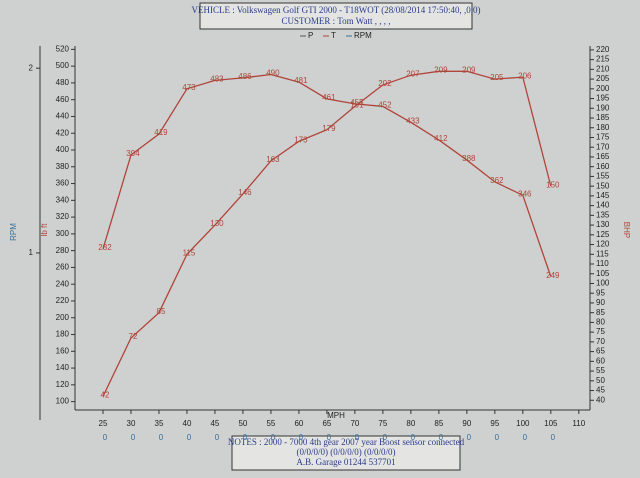 The width and height of the screenshot is (640, 478). Describe the element at coordinates (603, 107) in the screenshot. I see `y2-tick-label: 190` at that location.